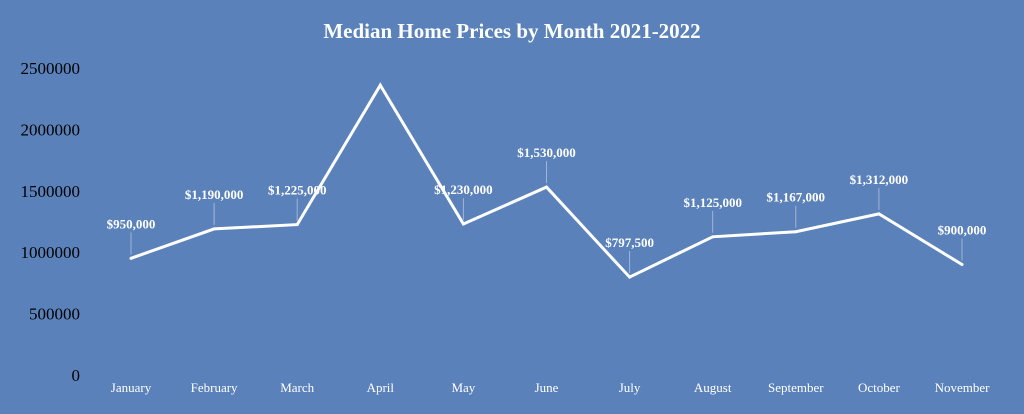 Image resolution: width=1024 pixels, height=414 pixels. What do you see at coordinates (963, 387) in the screenshot?
I see `x-tick-label: November` at bounding box center [963, 387].